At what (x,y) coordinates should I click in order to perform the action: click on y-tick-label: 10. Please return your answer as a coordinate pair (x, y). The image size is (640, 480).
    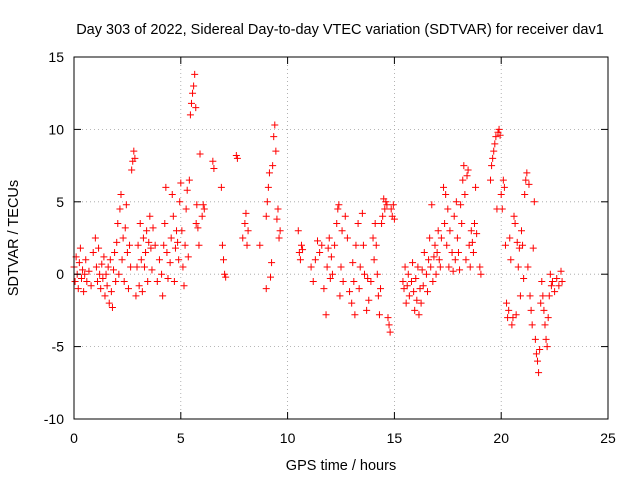
    Looking at the image, I should click on (56, 129).